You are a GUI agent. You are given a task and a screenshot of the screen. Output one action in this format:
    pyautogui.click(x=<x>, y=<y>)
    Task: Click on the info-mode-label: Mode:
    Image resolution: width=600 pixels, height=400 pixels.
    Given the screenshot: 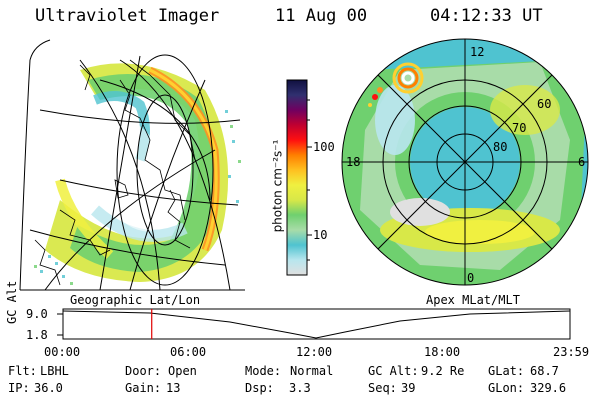 What is the action you would take?
    pyautogui.click(x=263, y=371)
    